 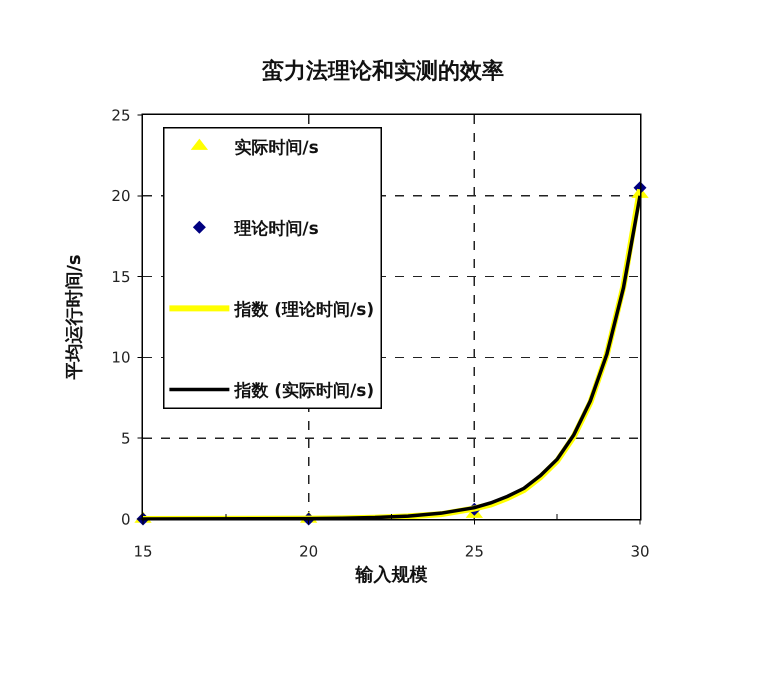 What do you see at coordinates (125, 519) in the screenshot?
I see `y-tick-label: 0` at bounding box center [125, 519].